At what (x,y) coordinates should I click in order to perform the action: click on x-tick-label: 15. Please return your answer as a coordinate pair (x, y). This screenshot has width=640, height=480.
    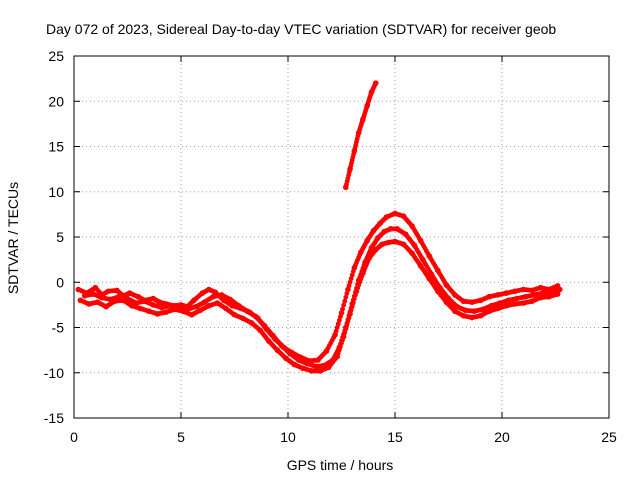
    Looking at the image, I should click on (395, 437).